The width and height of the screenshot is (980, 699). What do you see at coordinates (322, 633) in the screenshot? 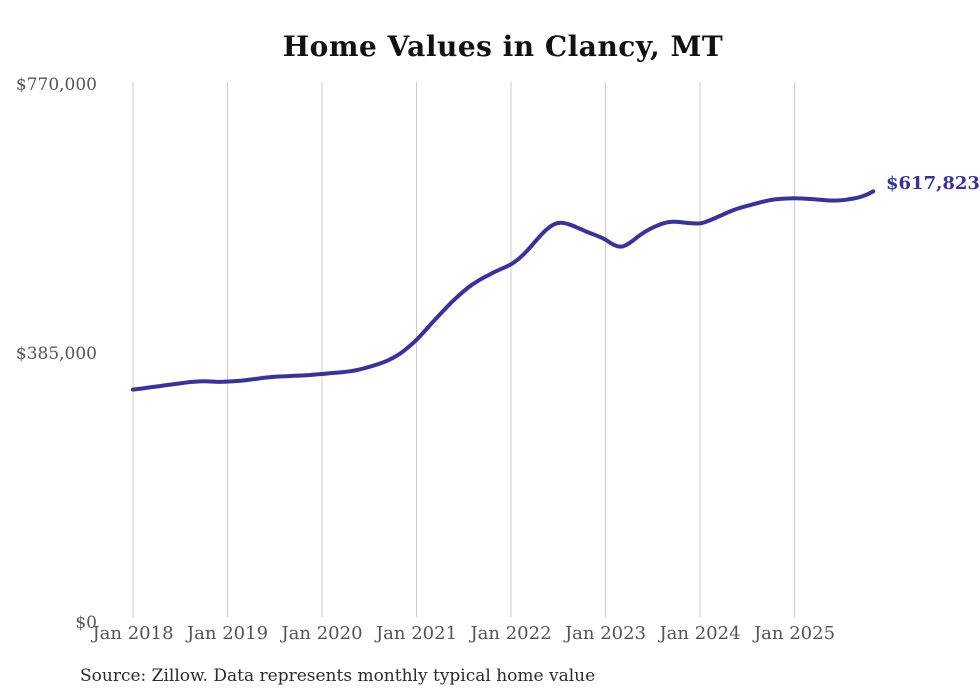
I see `x-tick-label: Jan 2020` at bounding box center [322, 633].